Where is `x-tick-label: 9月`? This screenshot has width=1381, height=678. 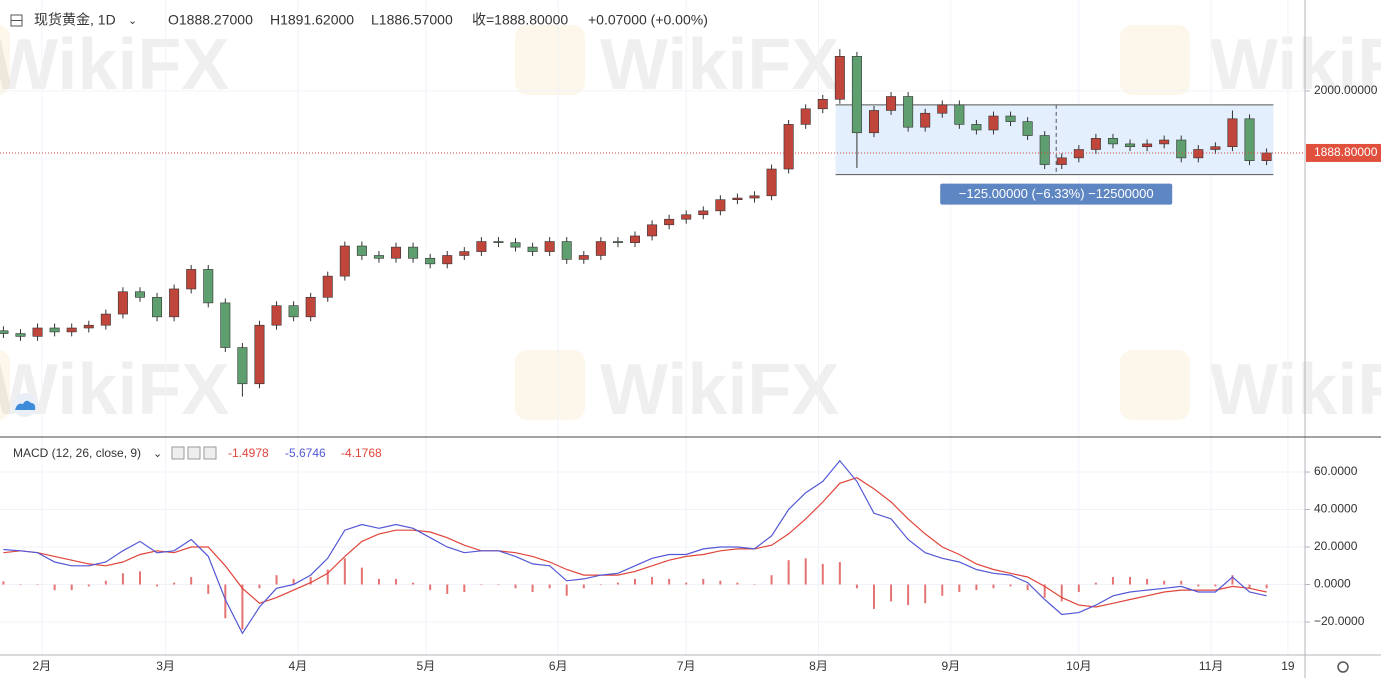 x-tick-label: 9月 is located at coordinates (950, 666).